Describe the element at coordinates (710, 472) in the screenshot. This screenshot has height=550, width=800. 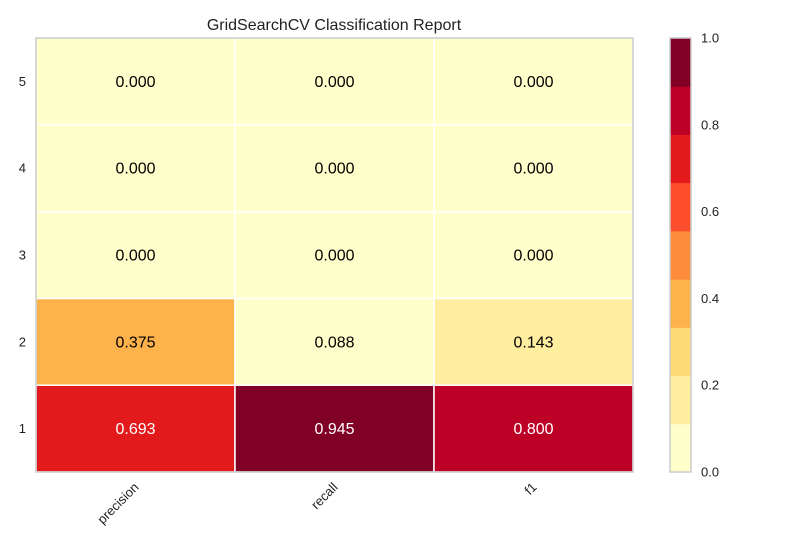
I see `colorbar-tick-label: 0.0` at that location.